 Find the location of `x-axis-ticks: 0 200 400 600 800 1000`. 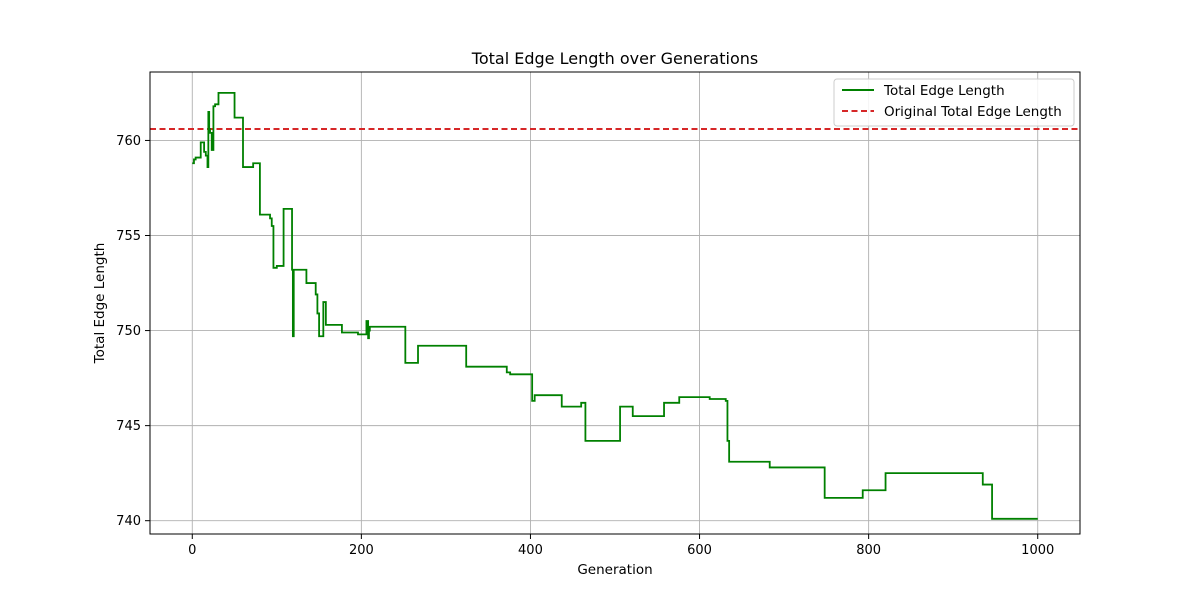

x-axis-ticks: 0 200 400 600 800 1000 is located at coordinates (621, 546).